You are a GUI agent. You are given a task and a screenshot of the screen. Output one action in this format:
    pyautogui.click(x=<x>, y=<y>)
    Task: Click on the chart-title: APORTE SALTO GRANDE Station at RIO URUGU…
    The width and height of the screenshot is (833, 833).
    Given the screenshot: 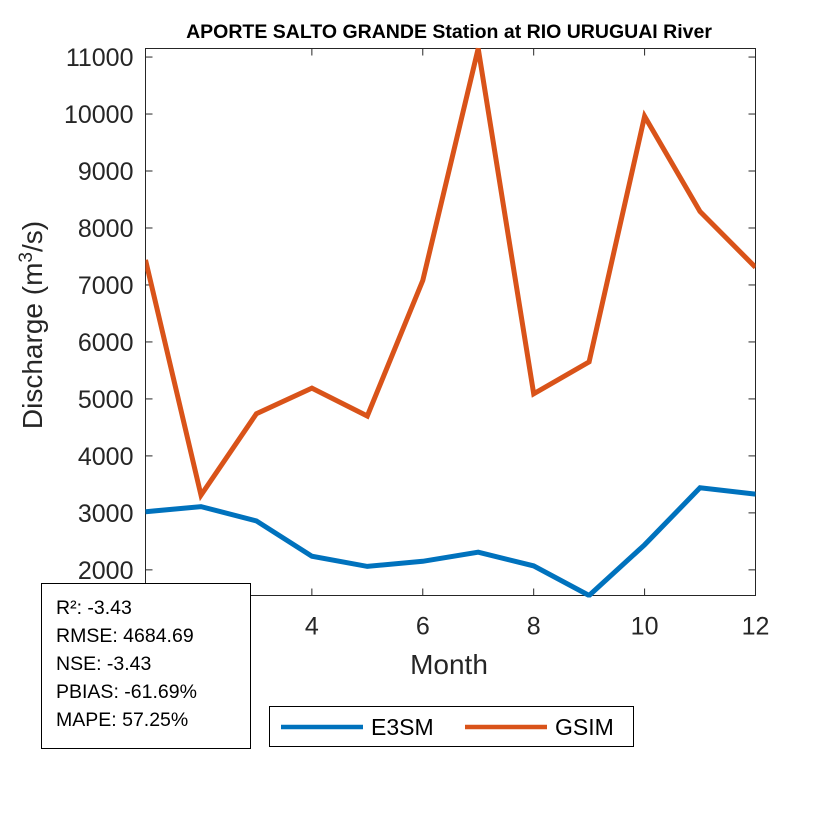 What is the action you would take?
    pyautogui.click(x=449, y=32)
    